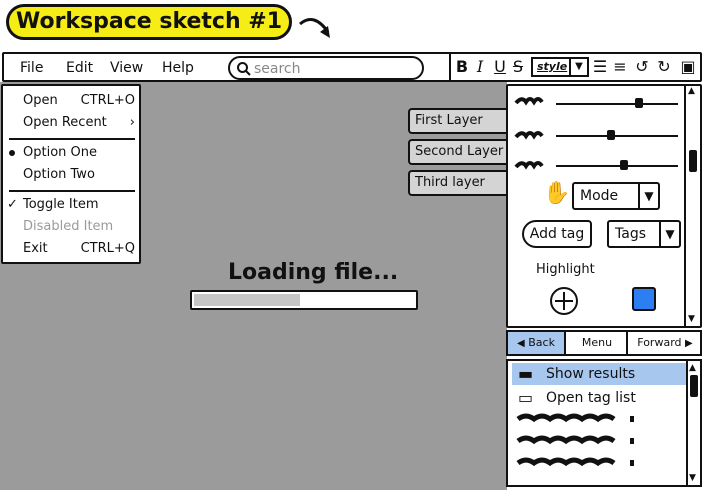 This screenshot has height=490, width=704. I want to click on style-label: style, so click(552, 66).